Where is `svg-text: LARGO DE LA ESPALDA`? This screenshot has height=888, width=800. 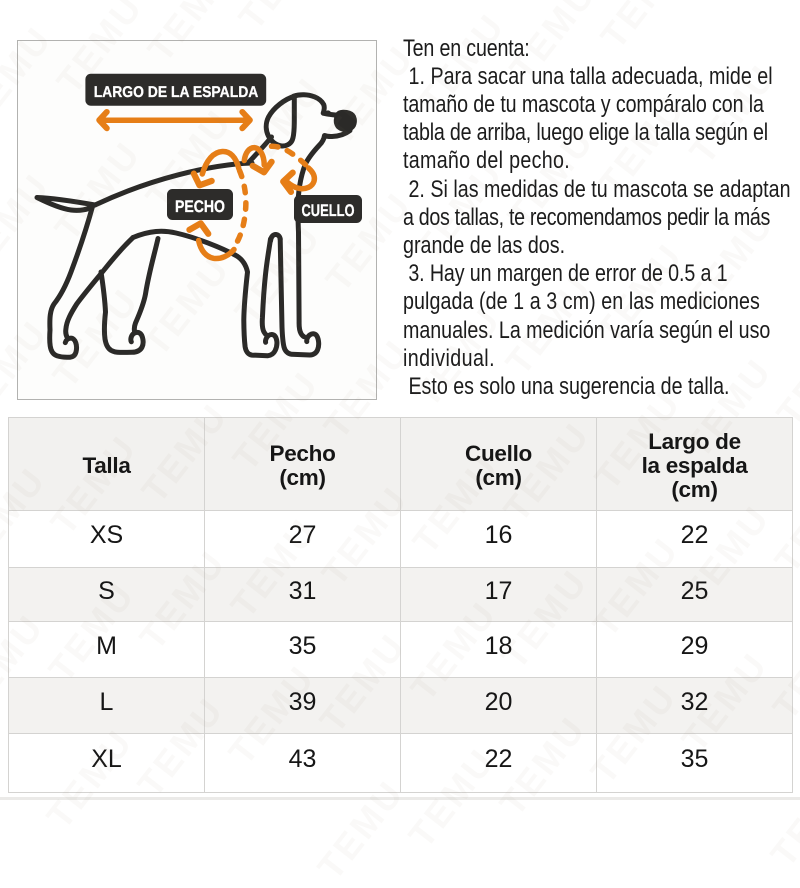
svg-text: LARGO DE LA ESPALDA is located at coordinates (176, 92).